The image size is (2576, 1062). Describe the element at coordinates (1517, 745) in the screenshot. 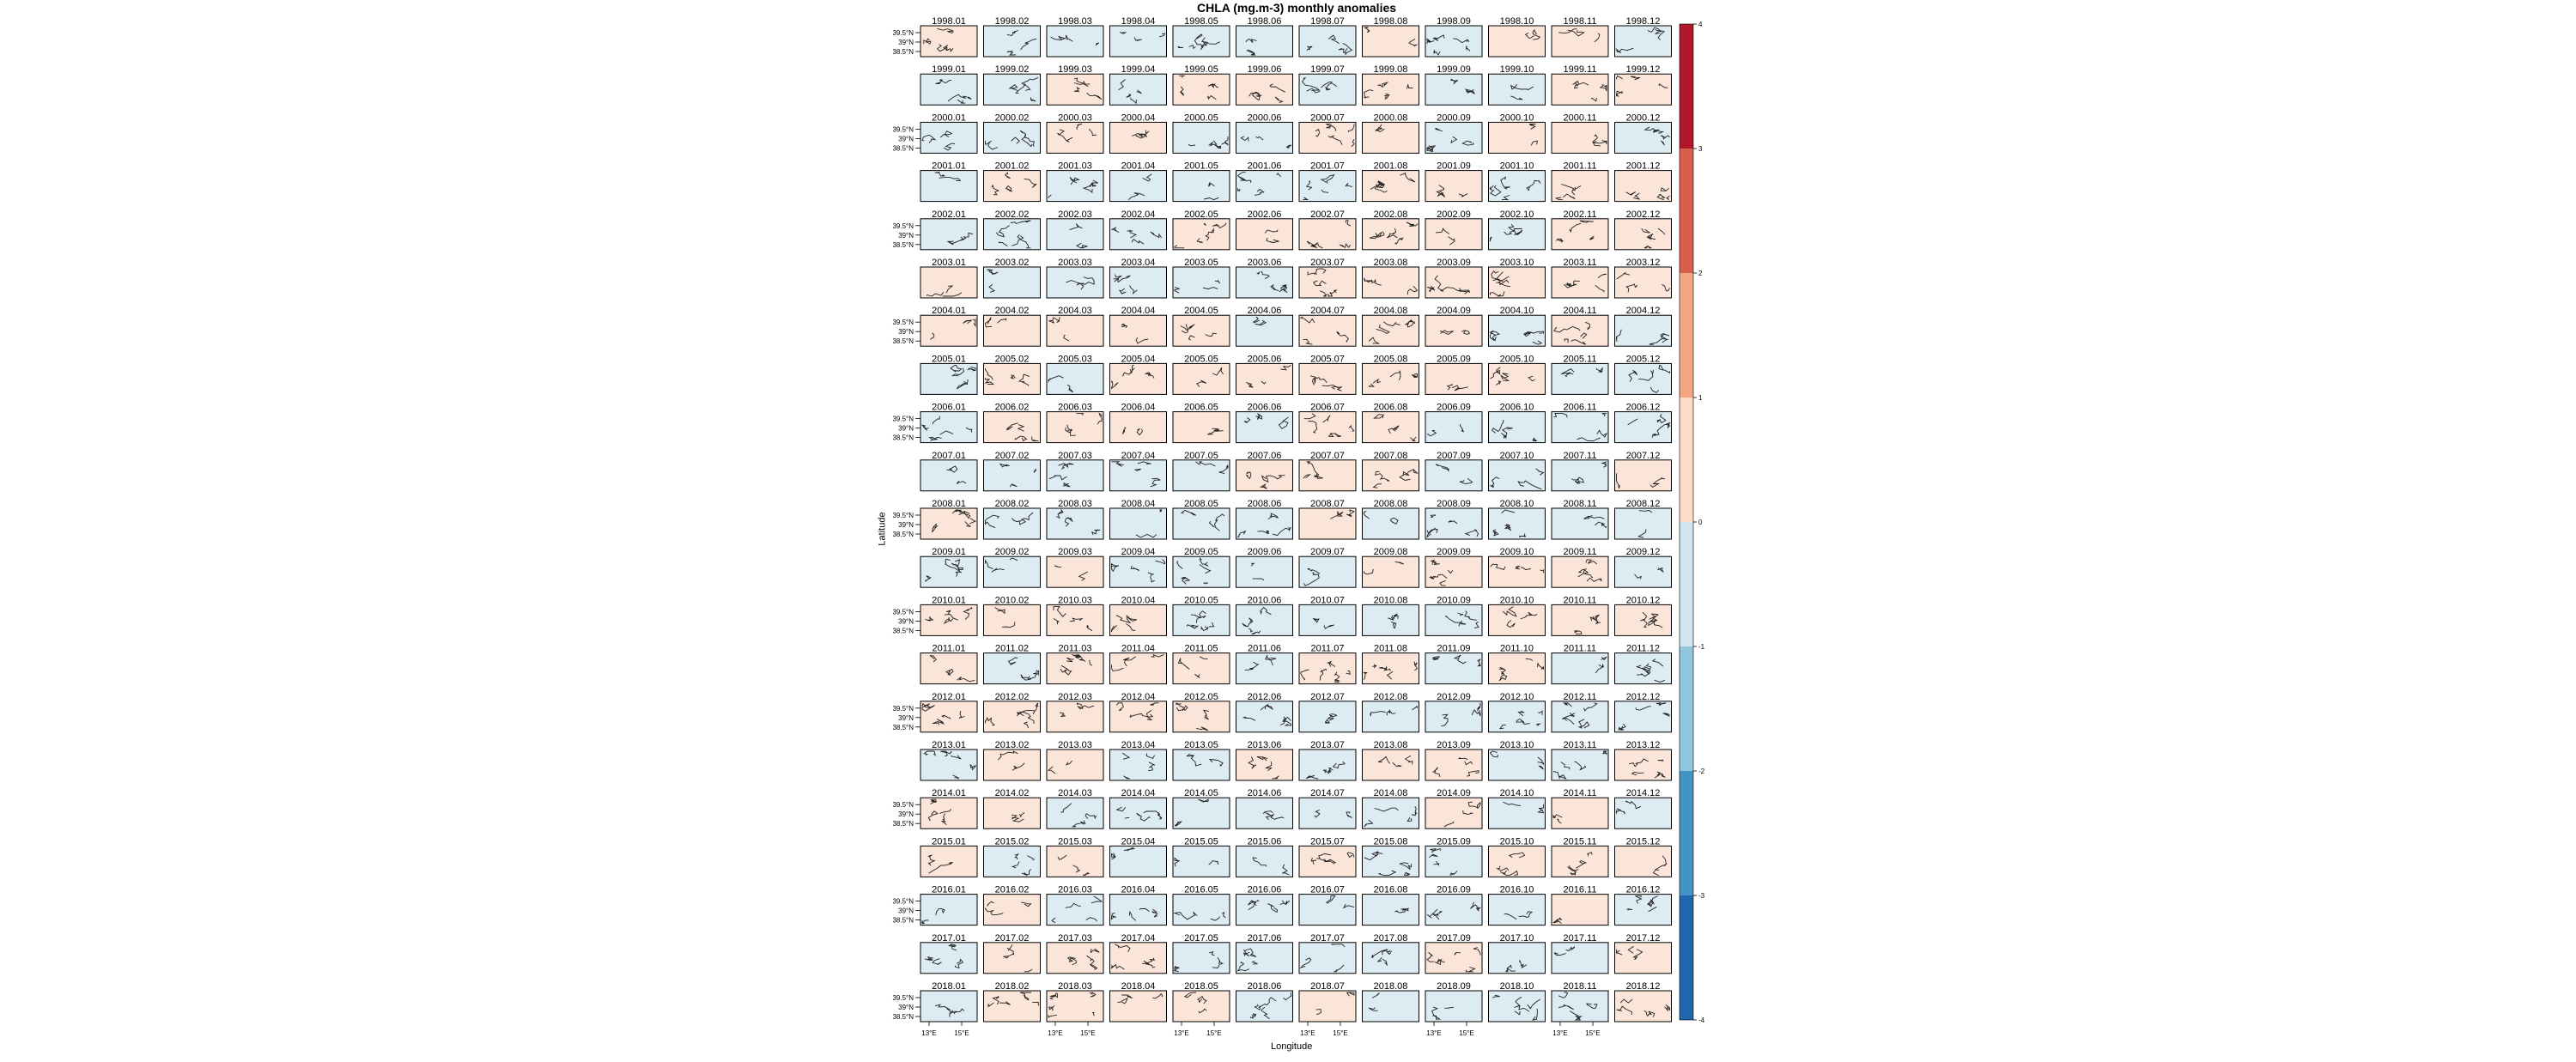

I see `panel-label: 2013.10` at that location.